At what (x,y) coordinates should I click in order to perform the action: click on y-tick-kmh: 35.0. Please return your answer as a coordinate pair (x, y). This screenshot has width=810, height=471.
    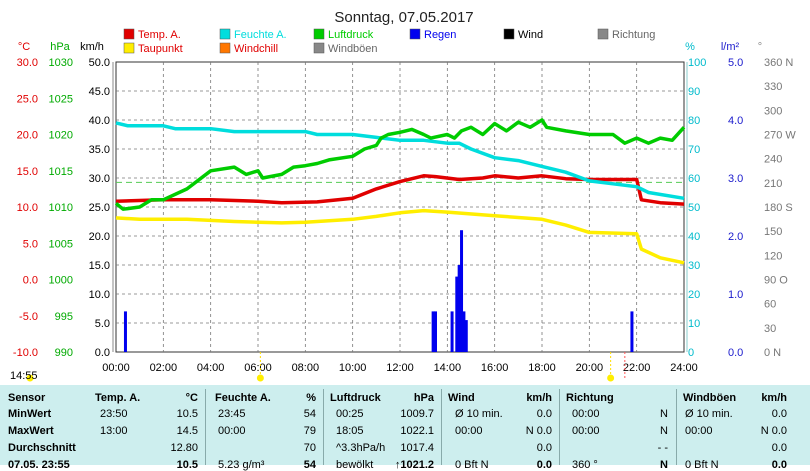
    Looking at the image, I should click on (99, 150).